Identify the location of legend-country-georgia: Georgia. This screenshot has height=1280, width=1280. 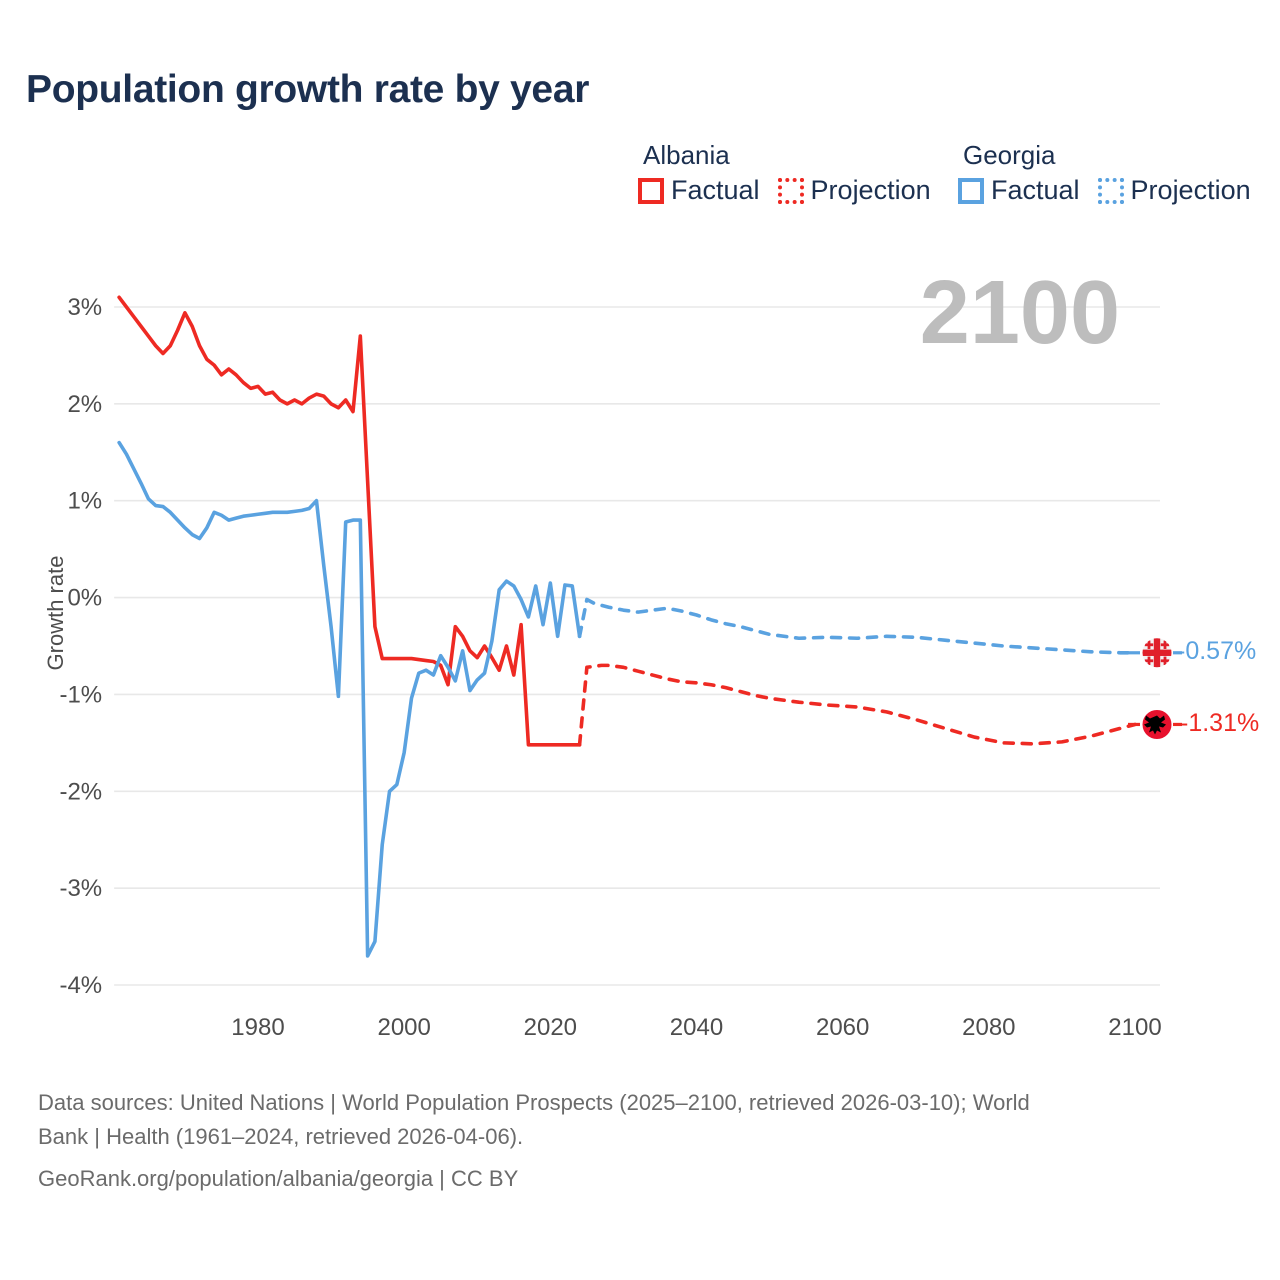
(1009, 155).